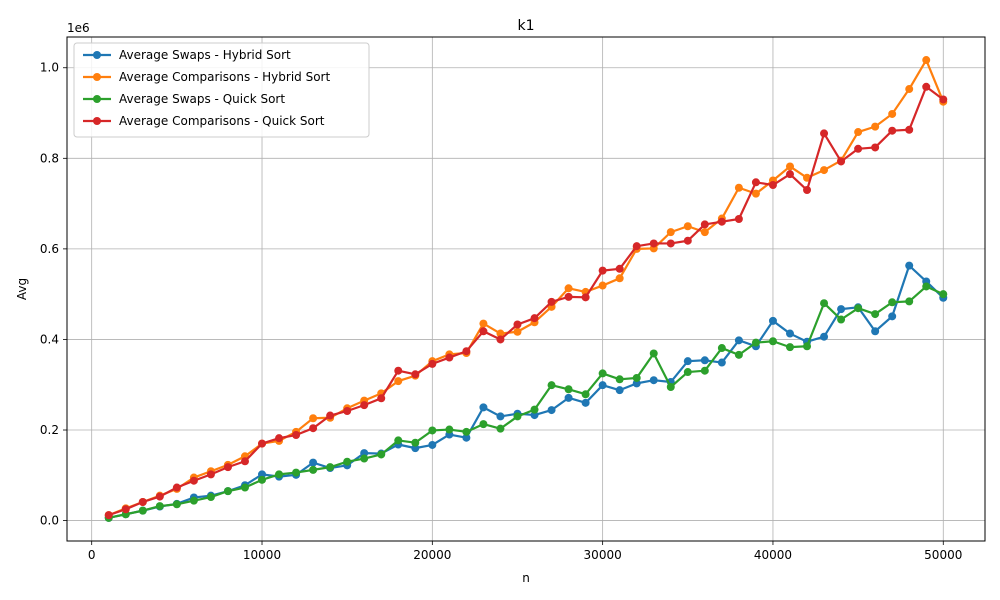  Describe the element at coordinates (943, 555) in the screenshot. I see `x-tick-label: 50000` at that location.